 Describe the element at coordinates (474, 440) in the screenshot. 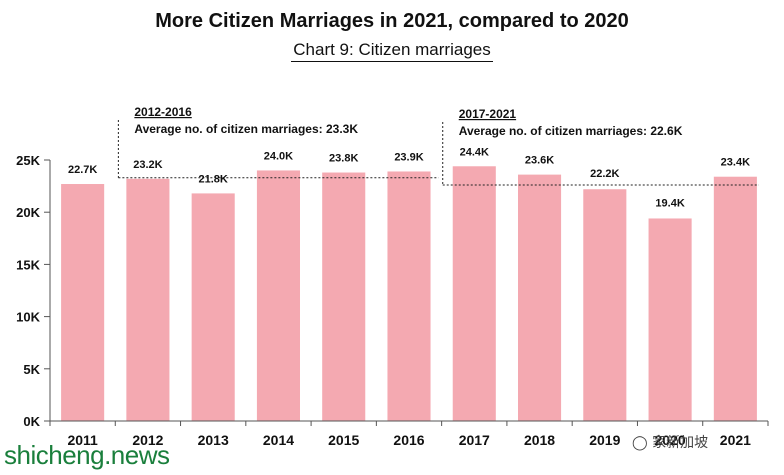

I see `x-tick-label: 2017` at that location.